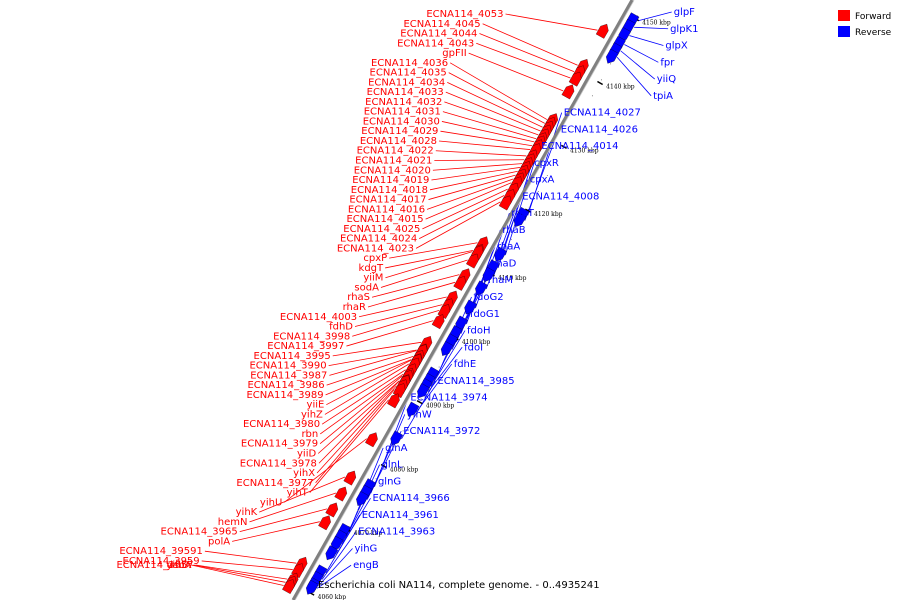  I want to click on gene-label-ecna114-3989: ECNA114_3989, so click(284, 395).